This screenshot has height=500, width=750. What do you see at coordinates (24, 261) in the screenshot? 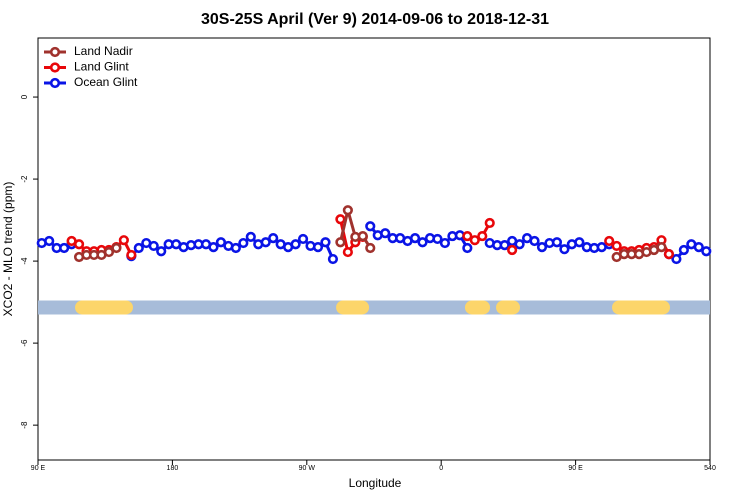
I see `y-tick-label: -4` at bounding box center [24, 261].